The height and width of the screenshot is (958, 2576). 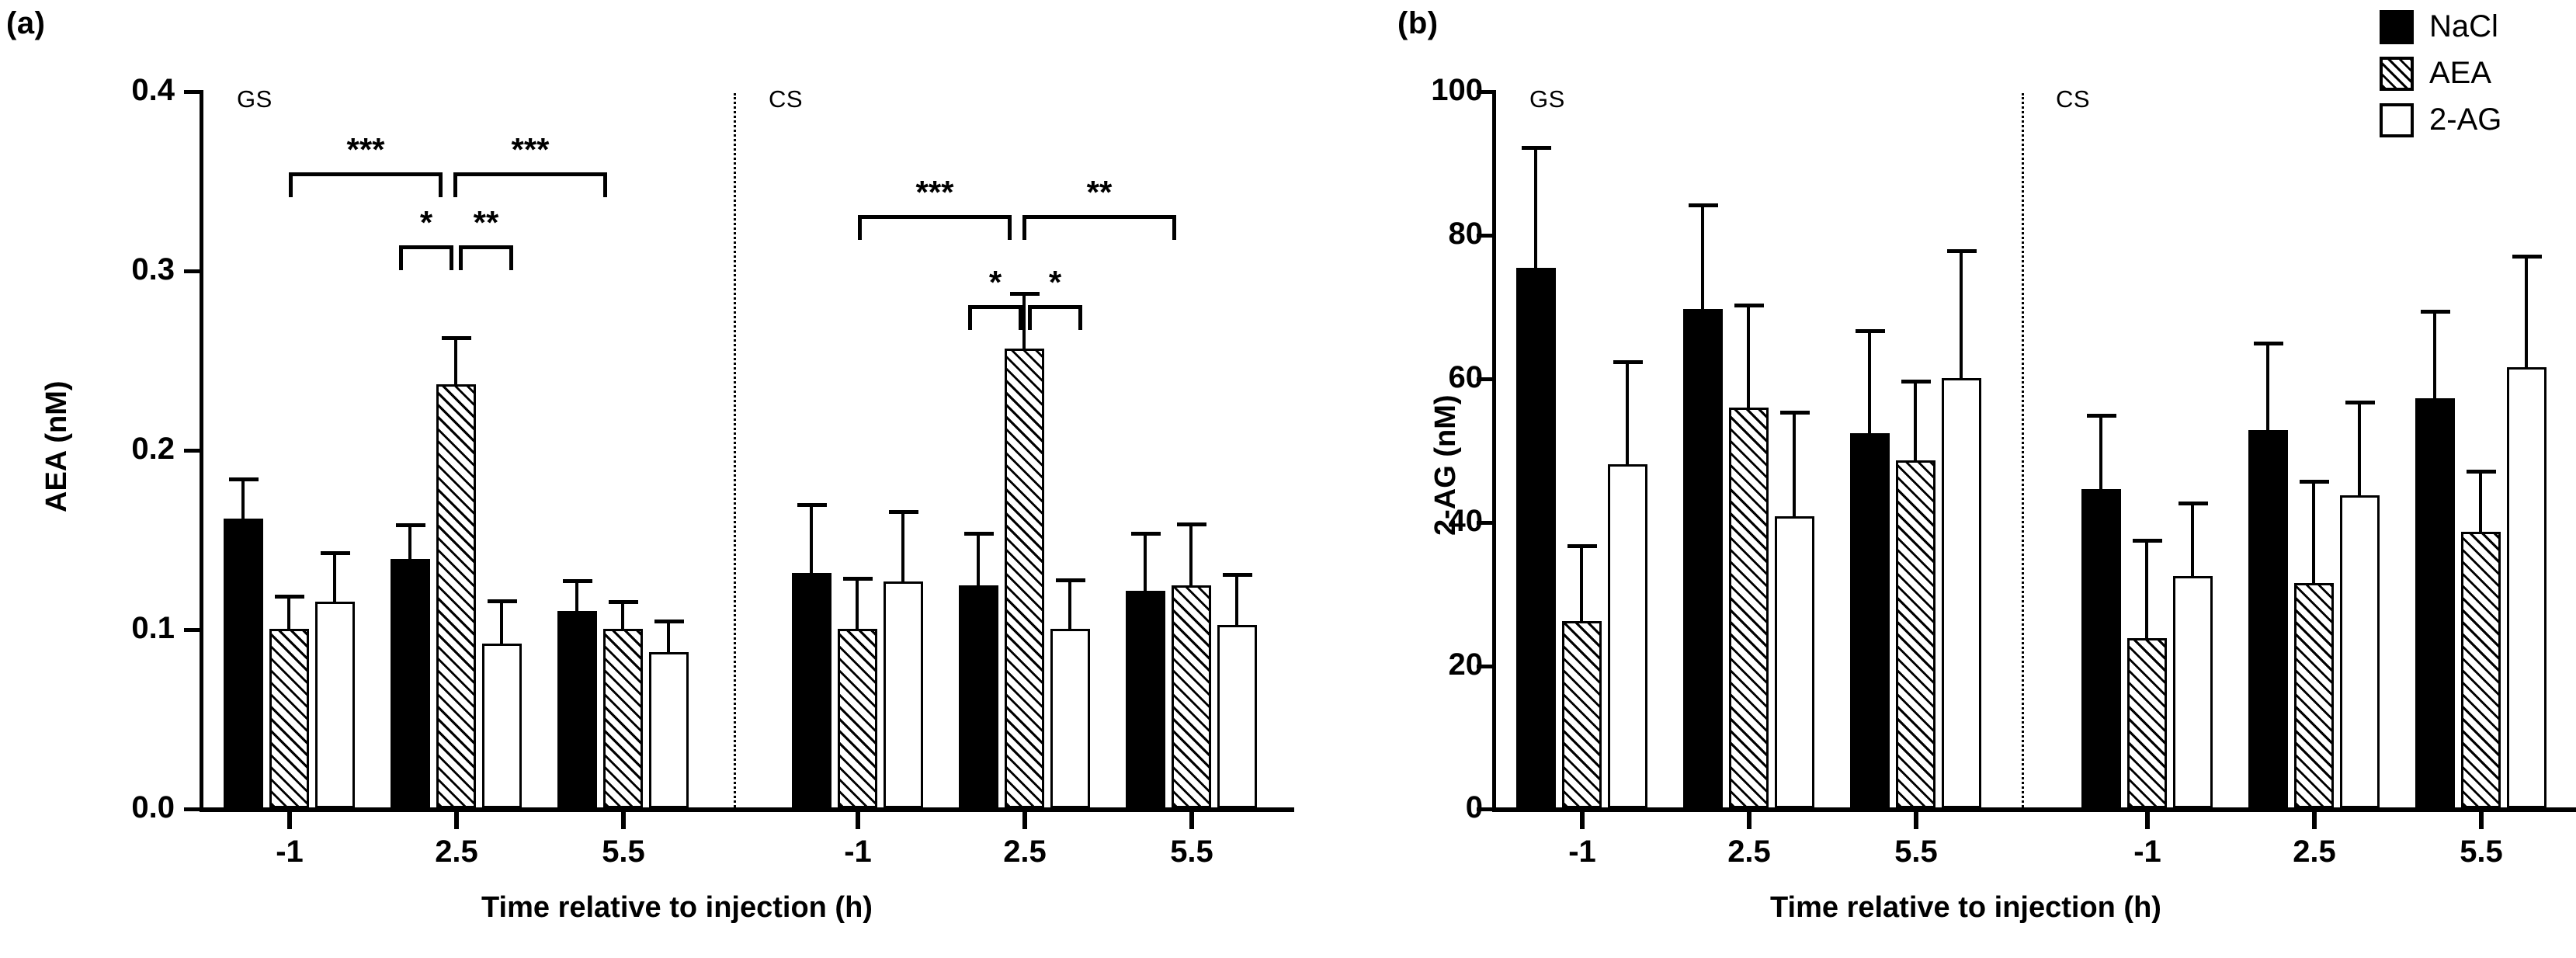 I want to click on panel-a-x-axis, so click(x=747, y=809).